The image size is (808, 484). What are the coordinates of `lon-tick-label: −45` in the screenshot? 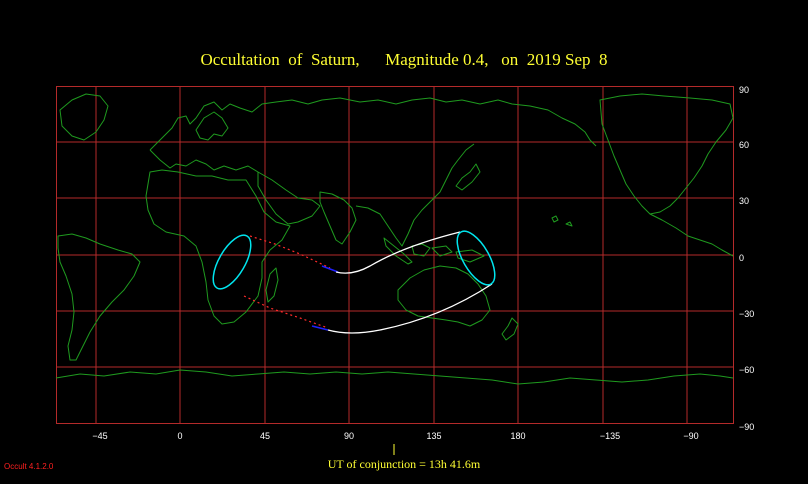 It's located at (99, 436).